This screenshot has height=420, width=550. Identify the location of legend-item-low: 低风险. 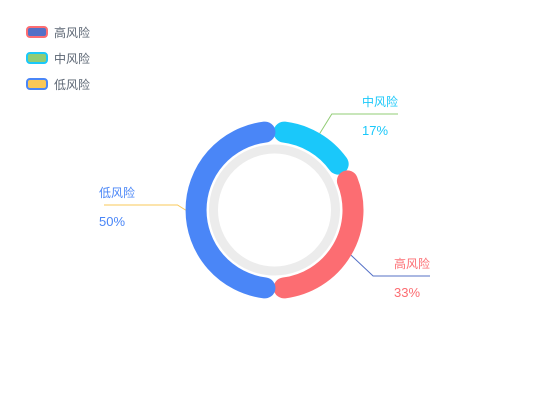
(58, 84).